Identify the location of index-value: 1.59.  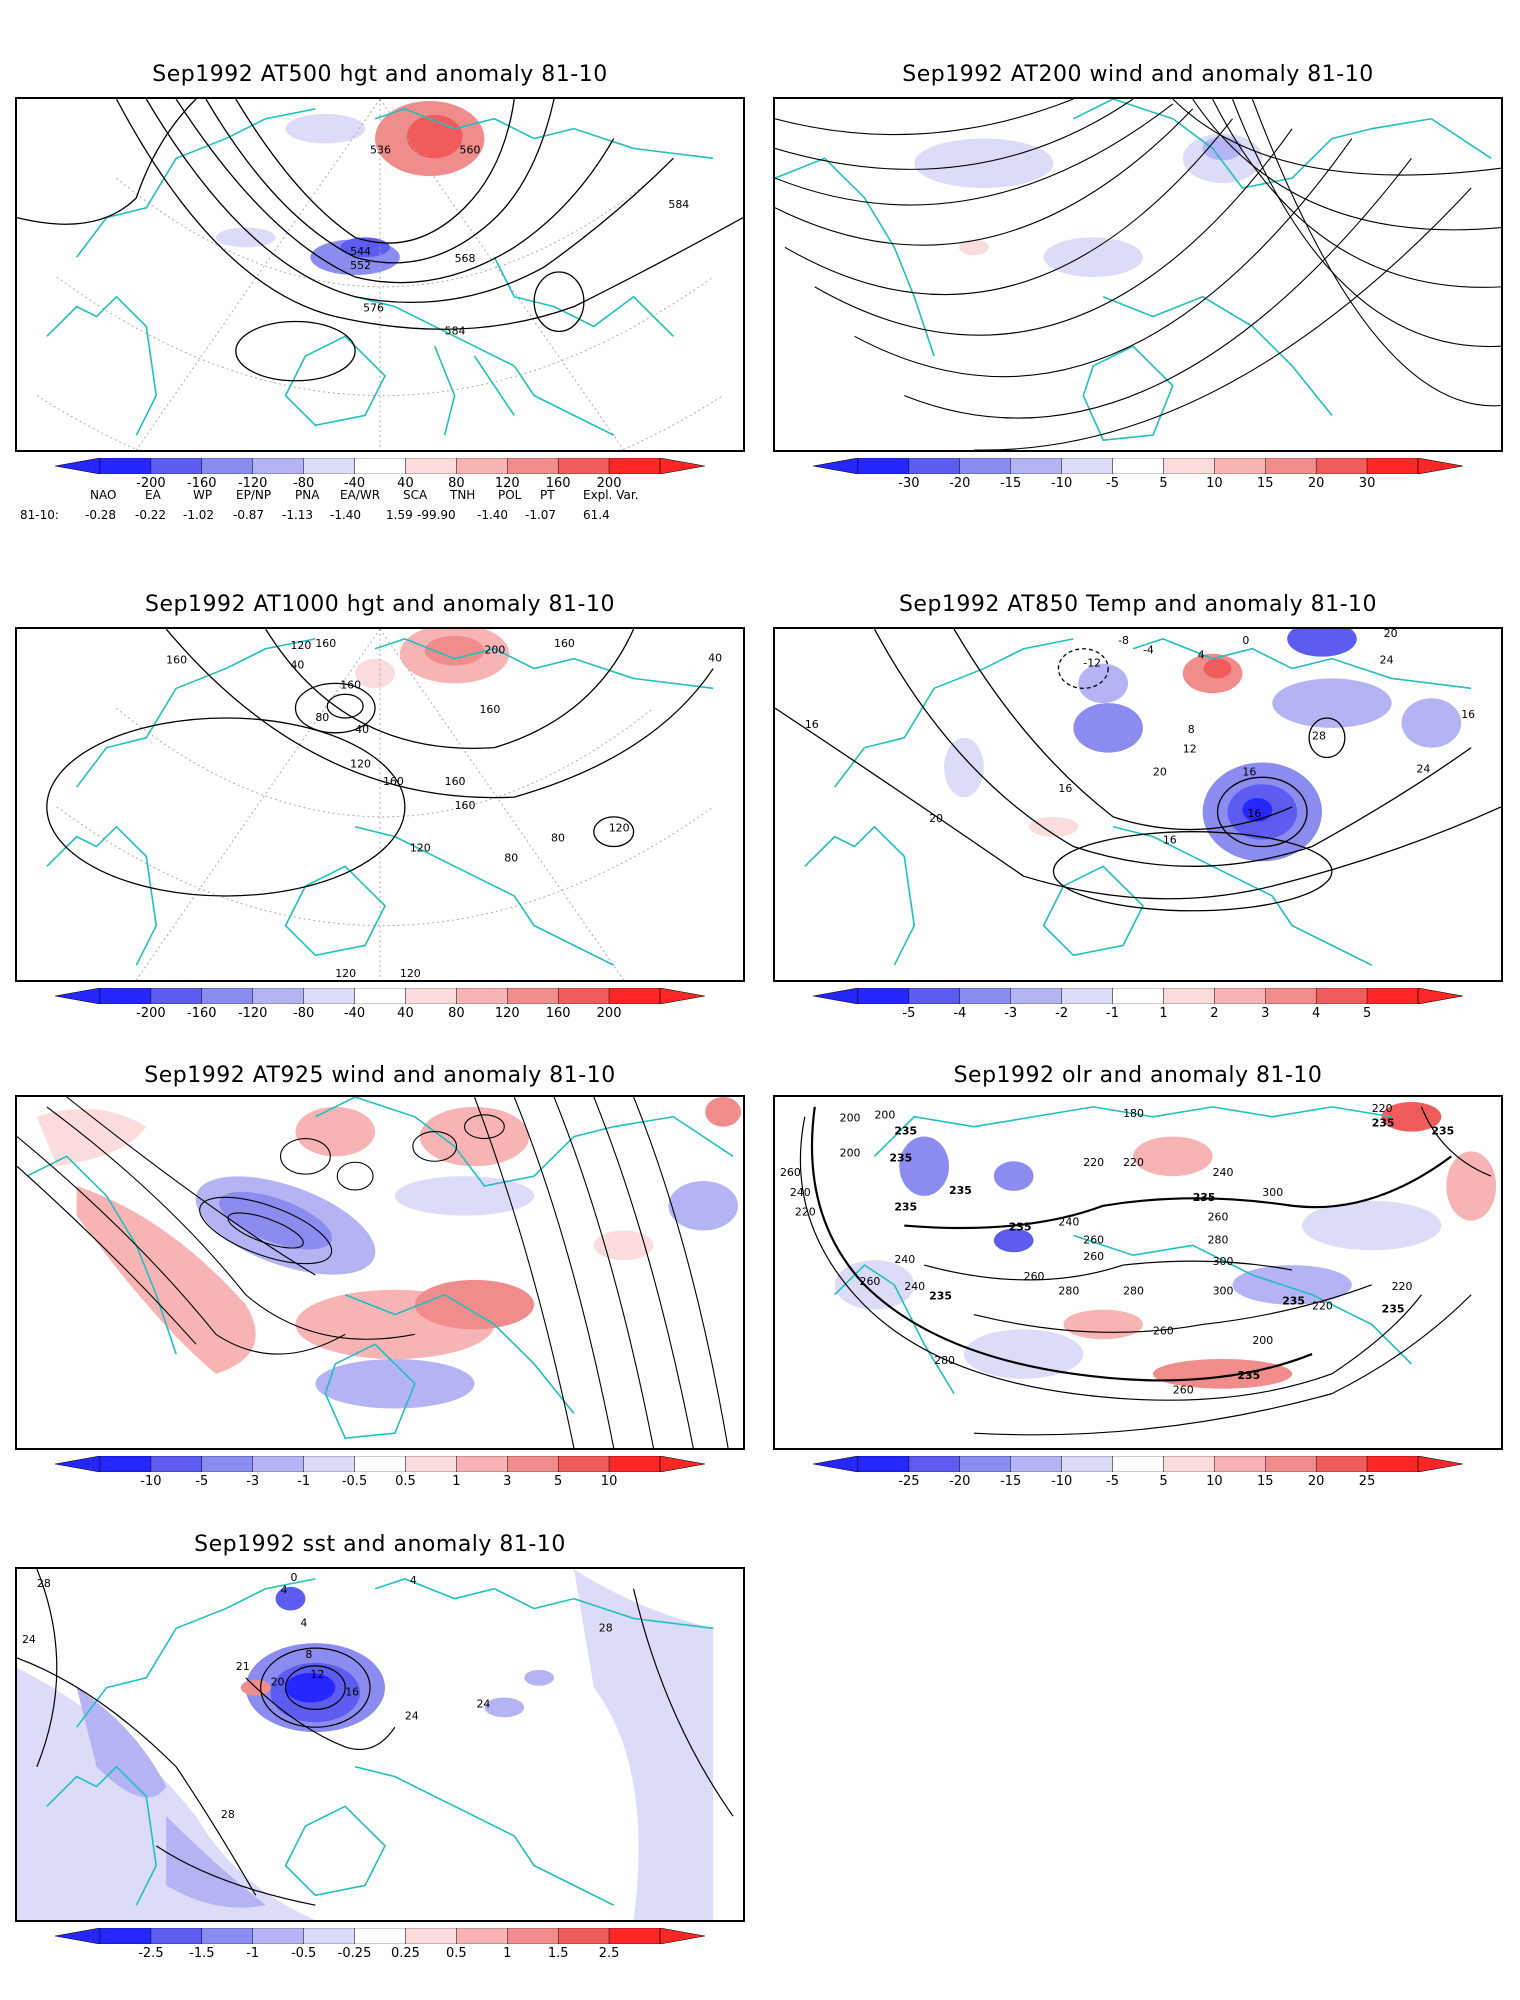
(399, 515).